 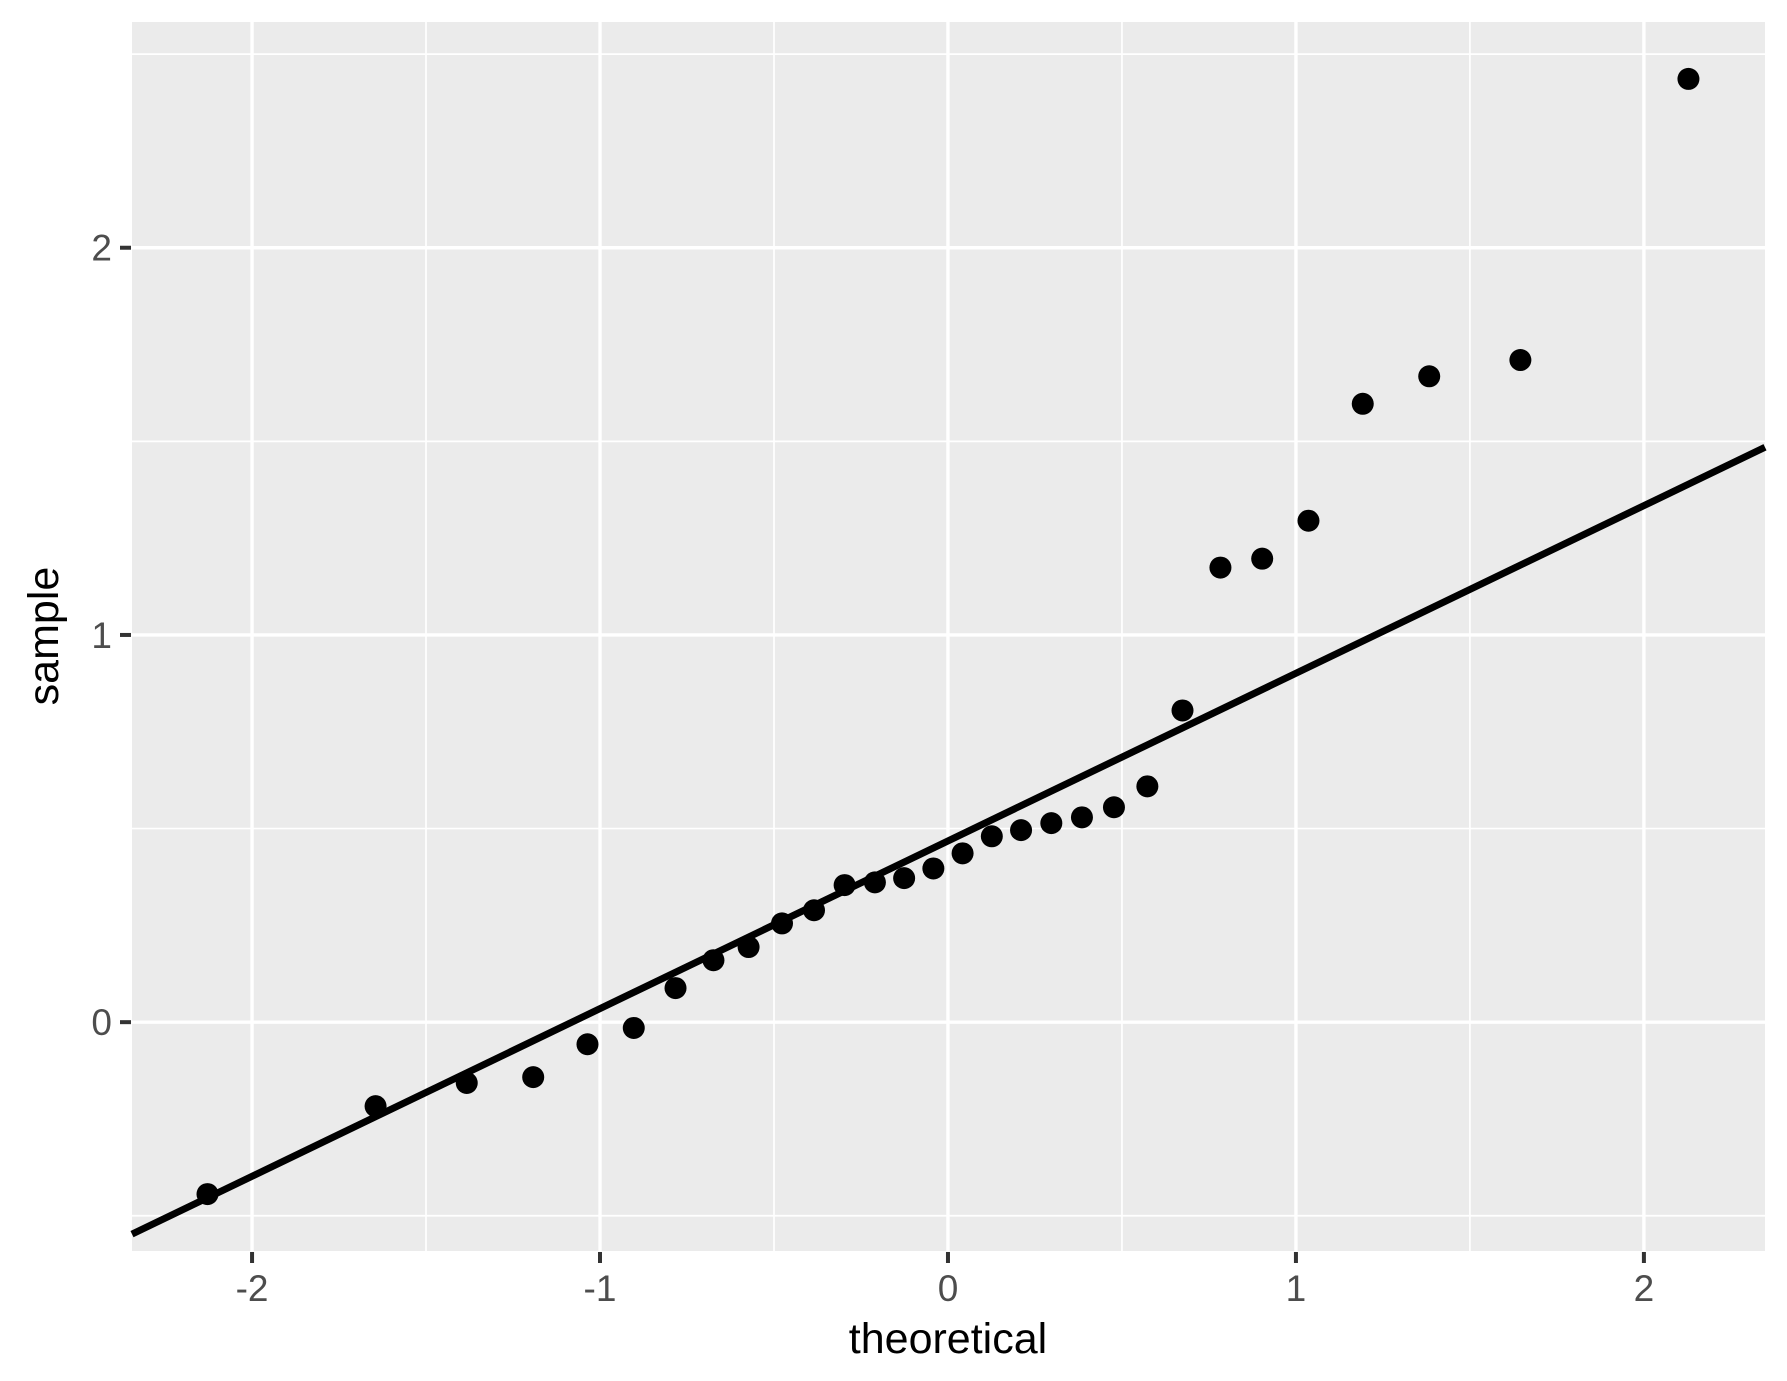 I want to click on x-tick-label: 0, so click(x=948, y=1288).